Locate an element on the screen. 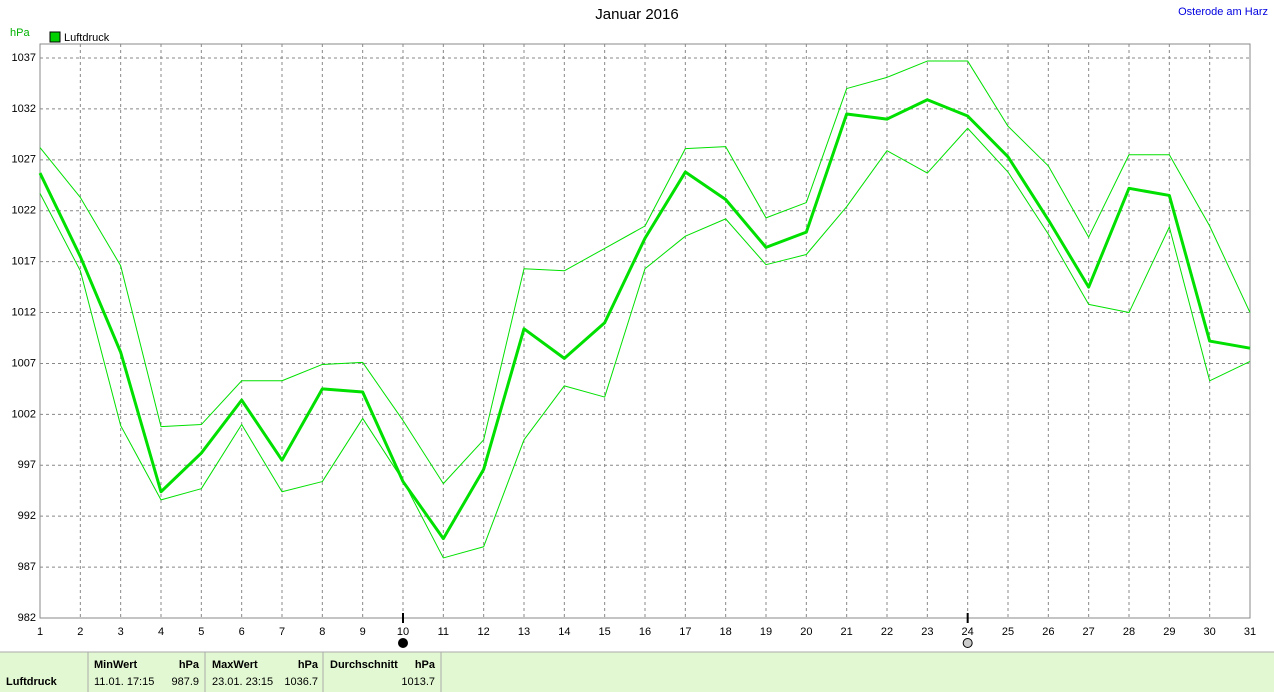 This screenshot has width=1274, height=692. x-tick-label: 2 is located at coordinates (80, 632).